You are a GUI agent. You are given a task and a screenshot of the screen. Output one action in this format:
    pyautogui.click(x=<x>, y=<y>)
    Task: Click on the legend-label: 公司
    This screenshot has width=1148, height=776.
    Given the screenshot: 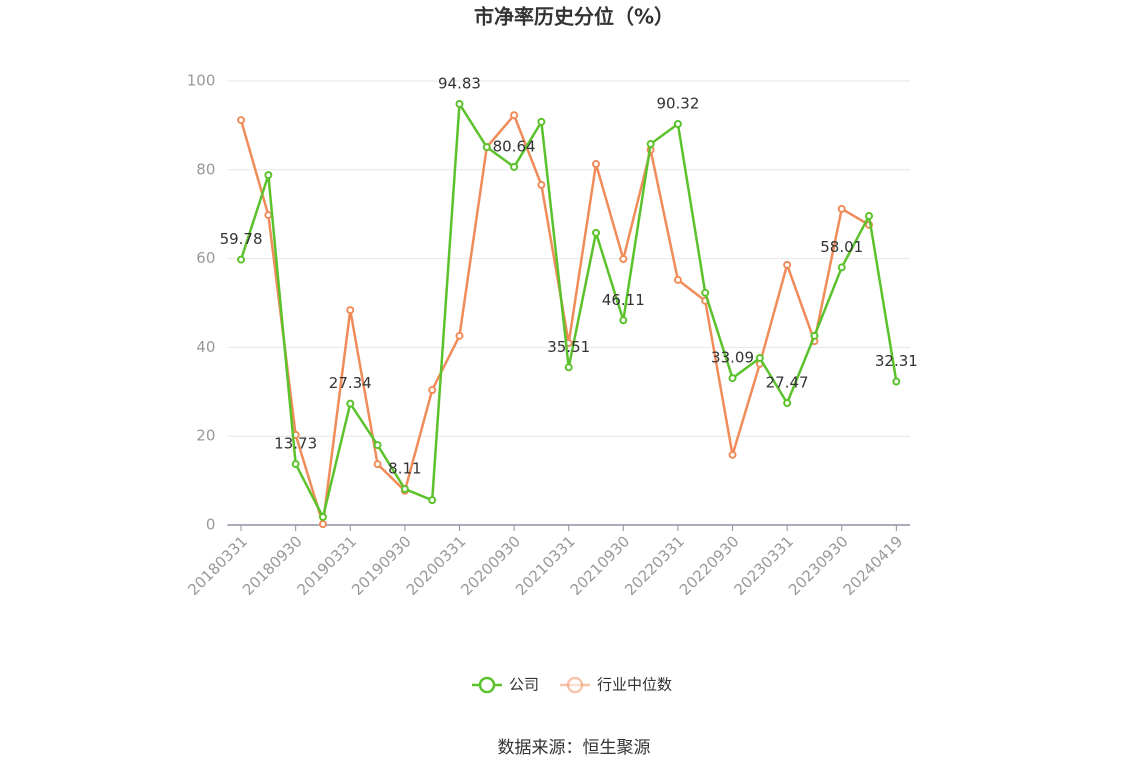 What is the action you would take?
    pyautogui.click(x=524, y=685)
    